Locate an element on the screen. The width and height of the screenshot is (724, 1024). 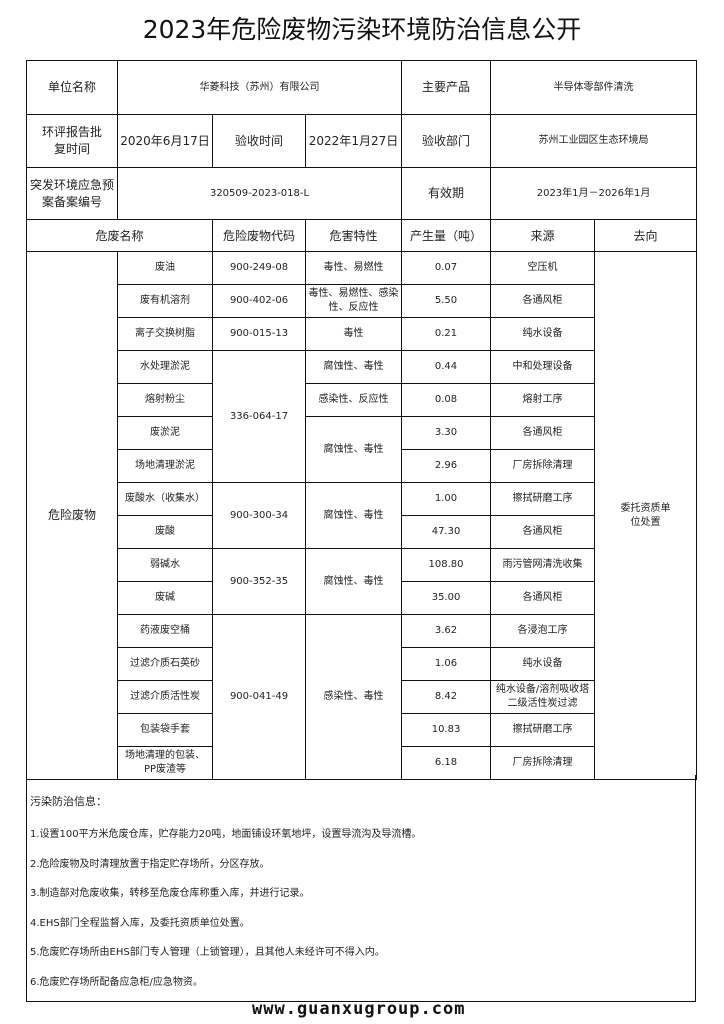
table-row: 水处理淤泥 336-064-17 腐蚀性、毒性 0.44 中和处理设备 is located at coordinates (362, 416).